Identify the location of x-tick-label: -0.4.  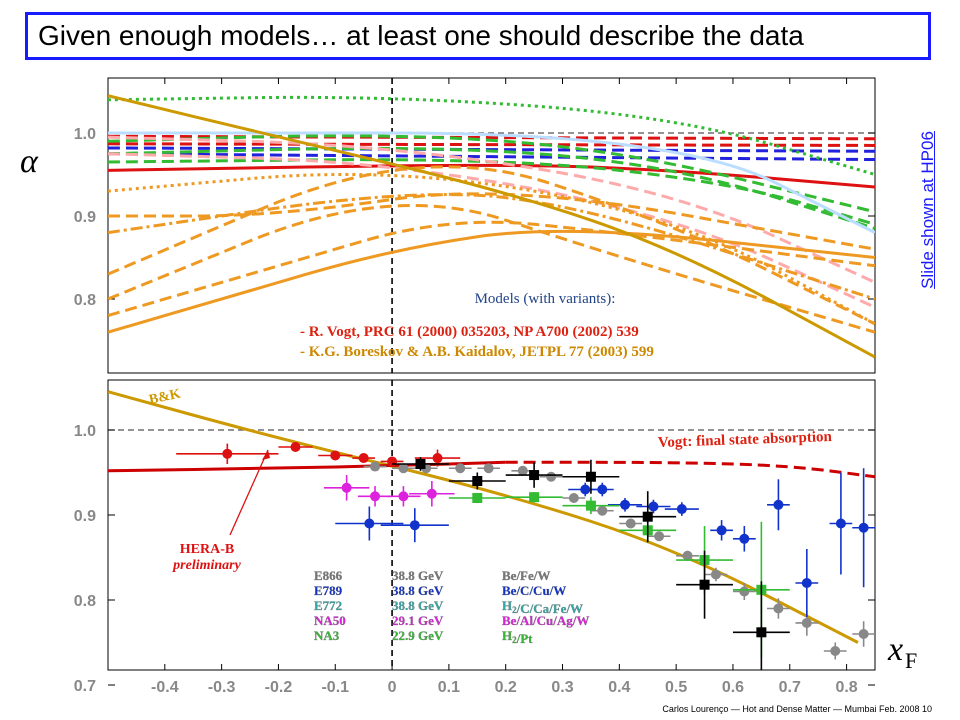
(165, 687).